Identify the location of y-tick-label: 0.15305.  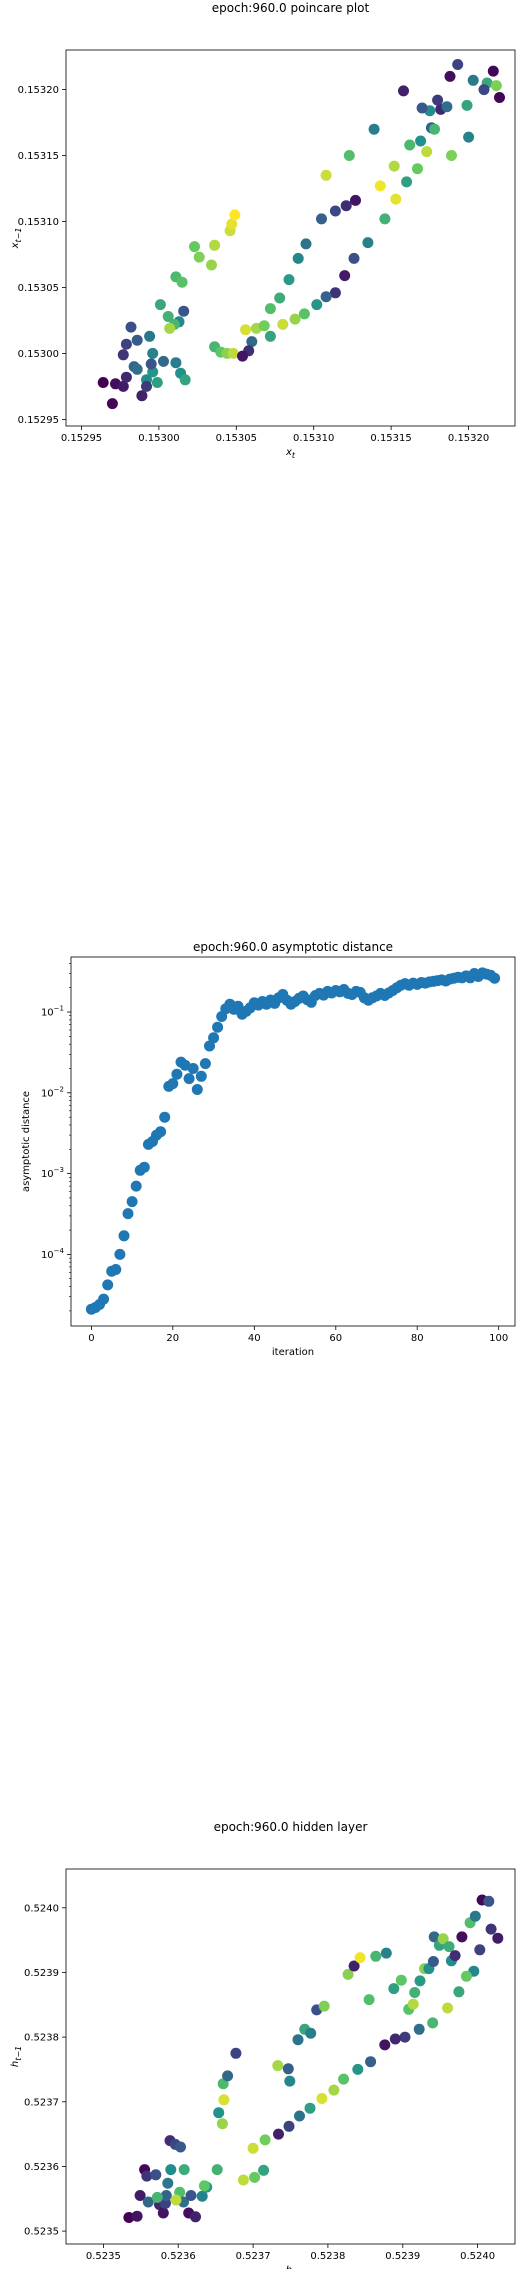
(38, 288).